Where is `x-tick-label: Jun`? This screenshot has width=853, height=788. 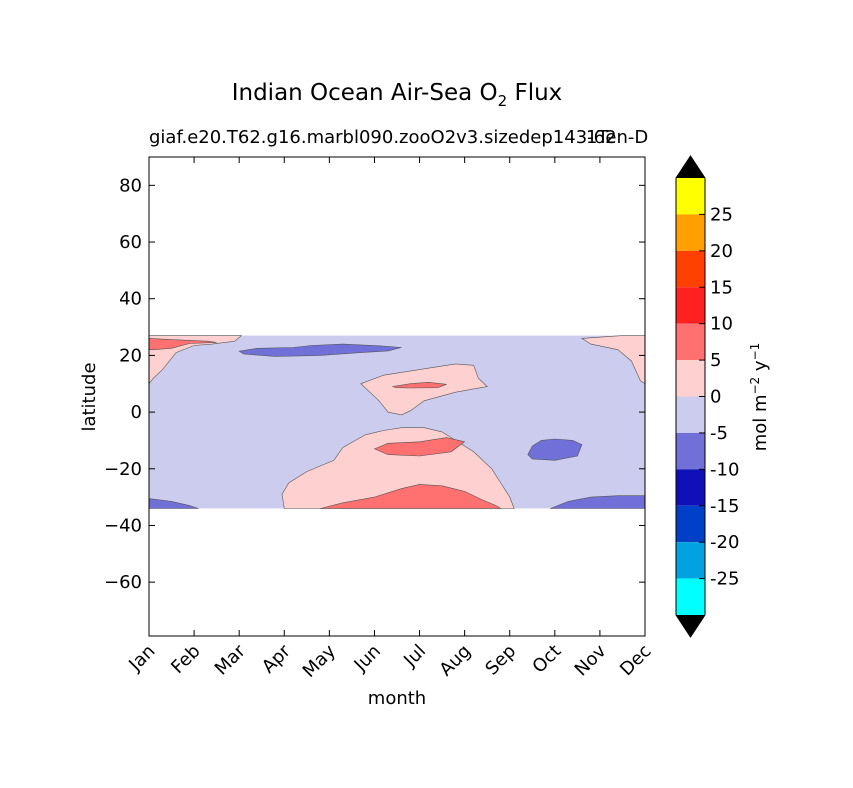 x-tick-label: Jun is located at coordinates (367, 658).